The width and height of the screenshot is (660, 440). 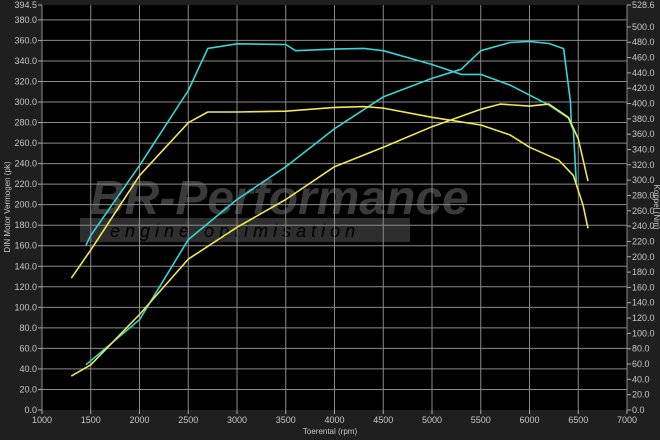 I want to click on y-tick-label: 60.0, so click(x=28, y=348).